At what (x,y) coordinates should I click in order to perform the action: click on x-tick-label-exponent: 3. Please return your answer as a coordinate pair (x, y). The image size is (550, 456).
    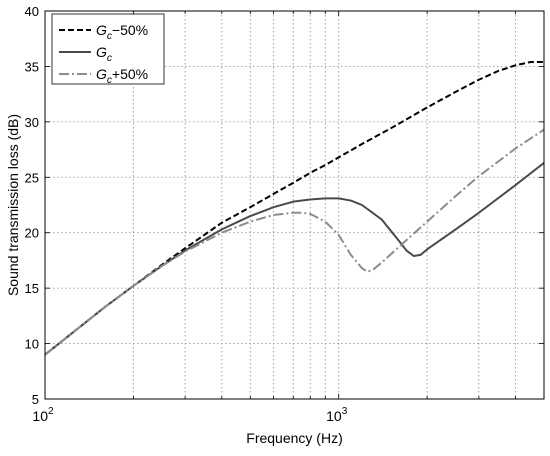
    Looking at the image, I should click on (345, 411).